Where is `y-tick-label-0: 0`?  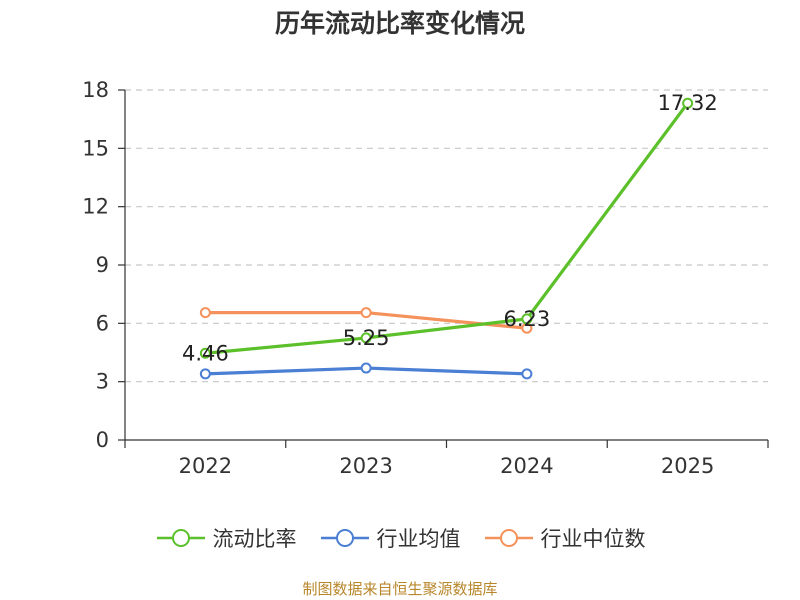
y-tick-label-0: 0 is located at coordinates (102, 440).